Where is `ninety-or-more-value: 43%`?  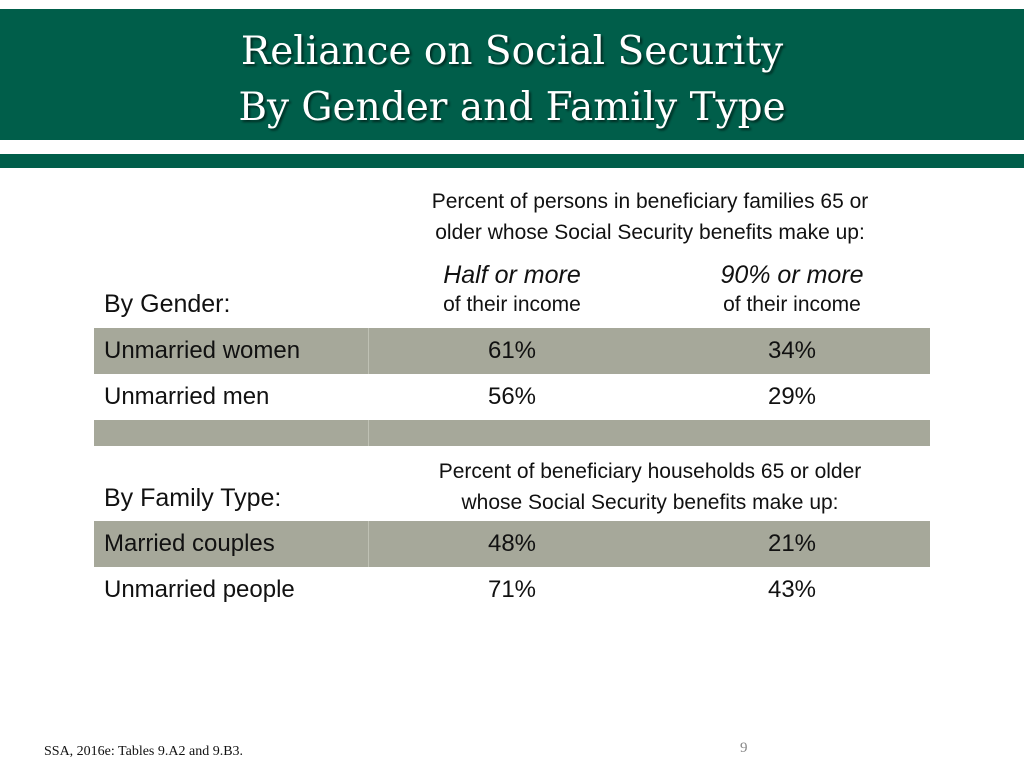 ninety-or-more-value: 43% is located at coordinates (792, 589).